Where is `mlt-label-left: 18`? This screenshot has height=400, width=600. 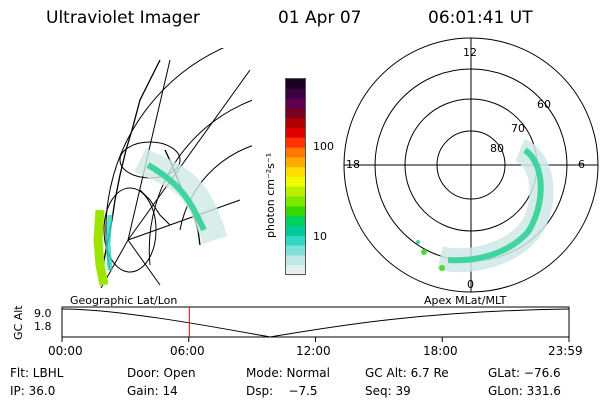
mlt-label-left: 18 is located at coordinates (353, 164).